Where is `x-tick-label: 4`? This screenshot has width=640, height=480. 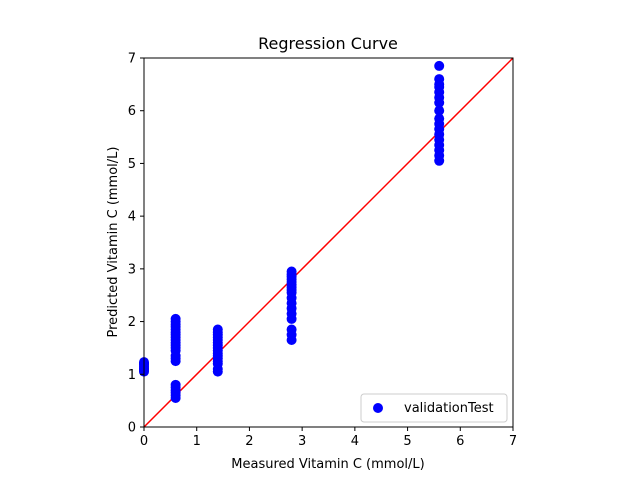 x-tick-label: 4 is located at coordinates (355, 441).